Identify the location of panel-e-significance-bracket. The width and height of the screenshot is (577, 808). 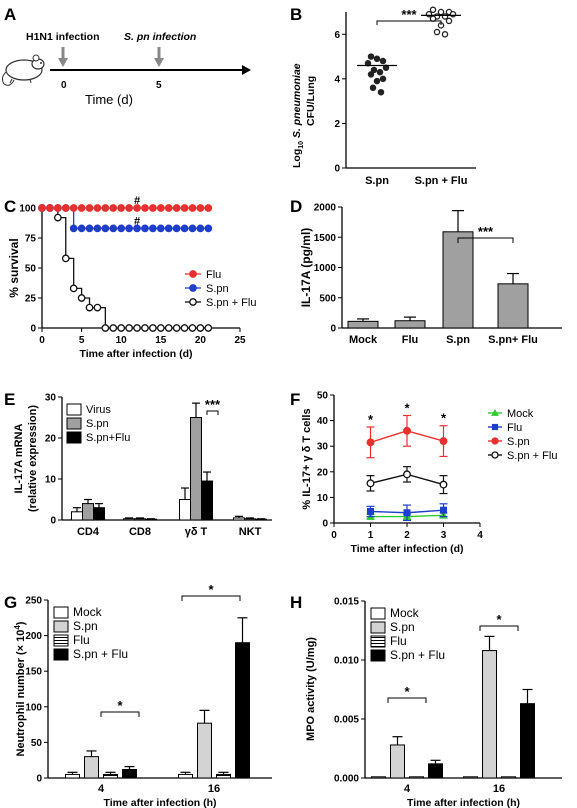
(212, 412).